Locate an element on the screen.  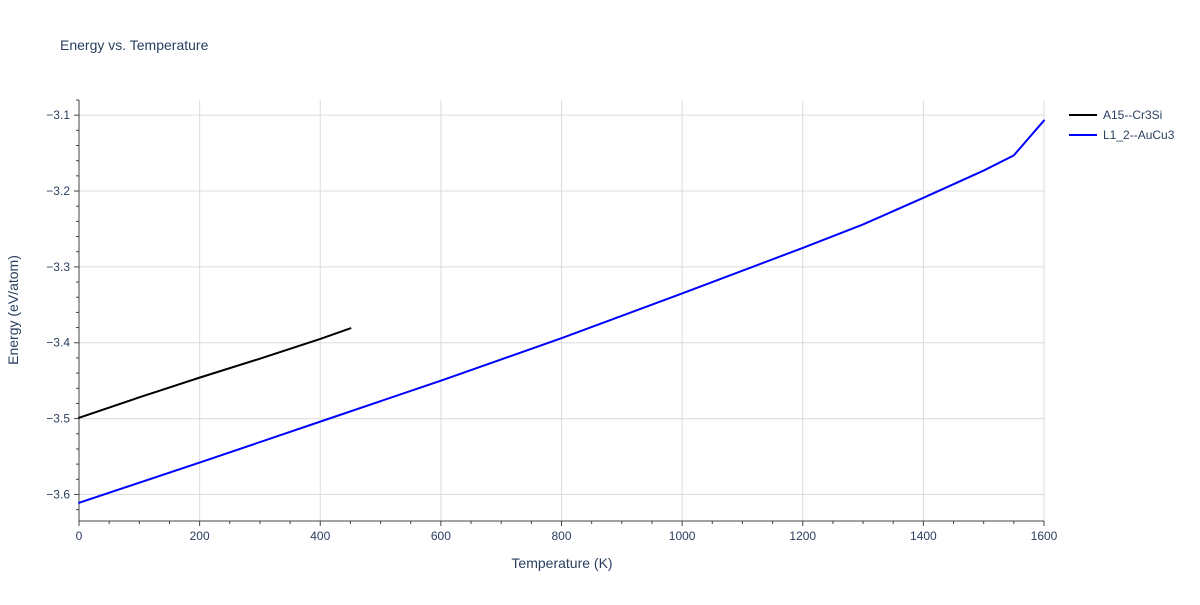
x-tick-label: 0 is located at coordinates (79, 536).